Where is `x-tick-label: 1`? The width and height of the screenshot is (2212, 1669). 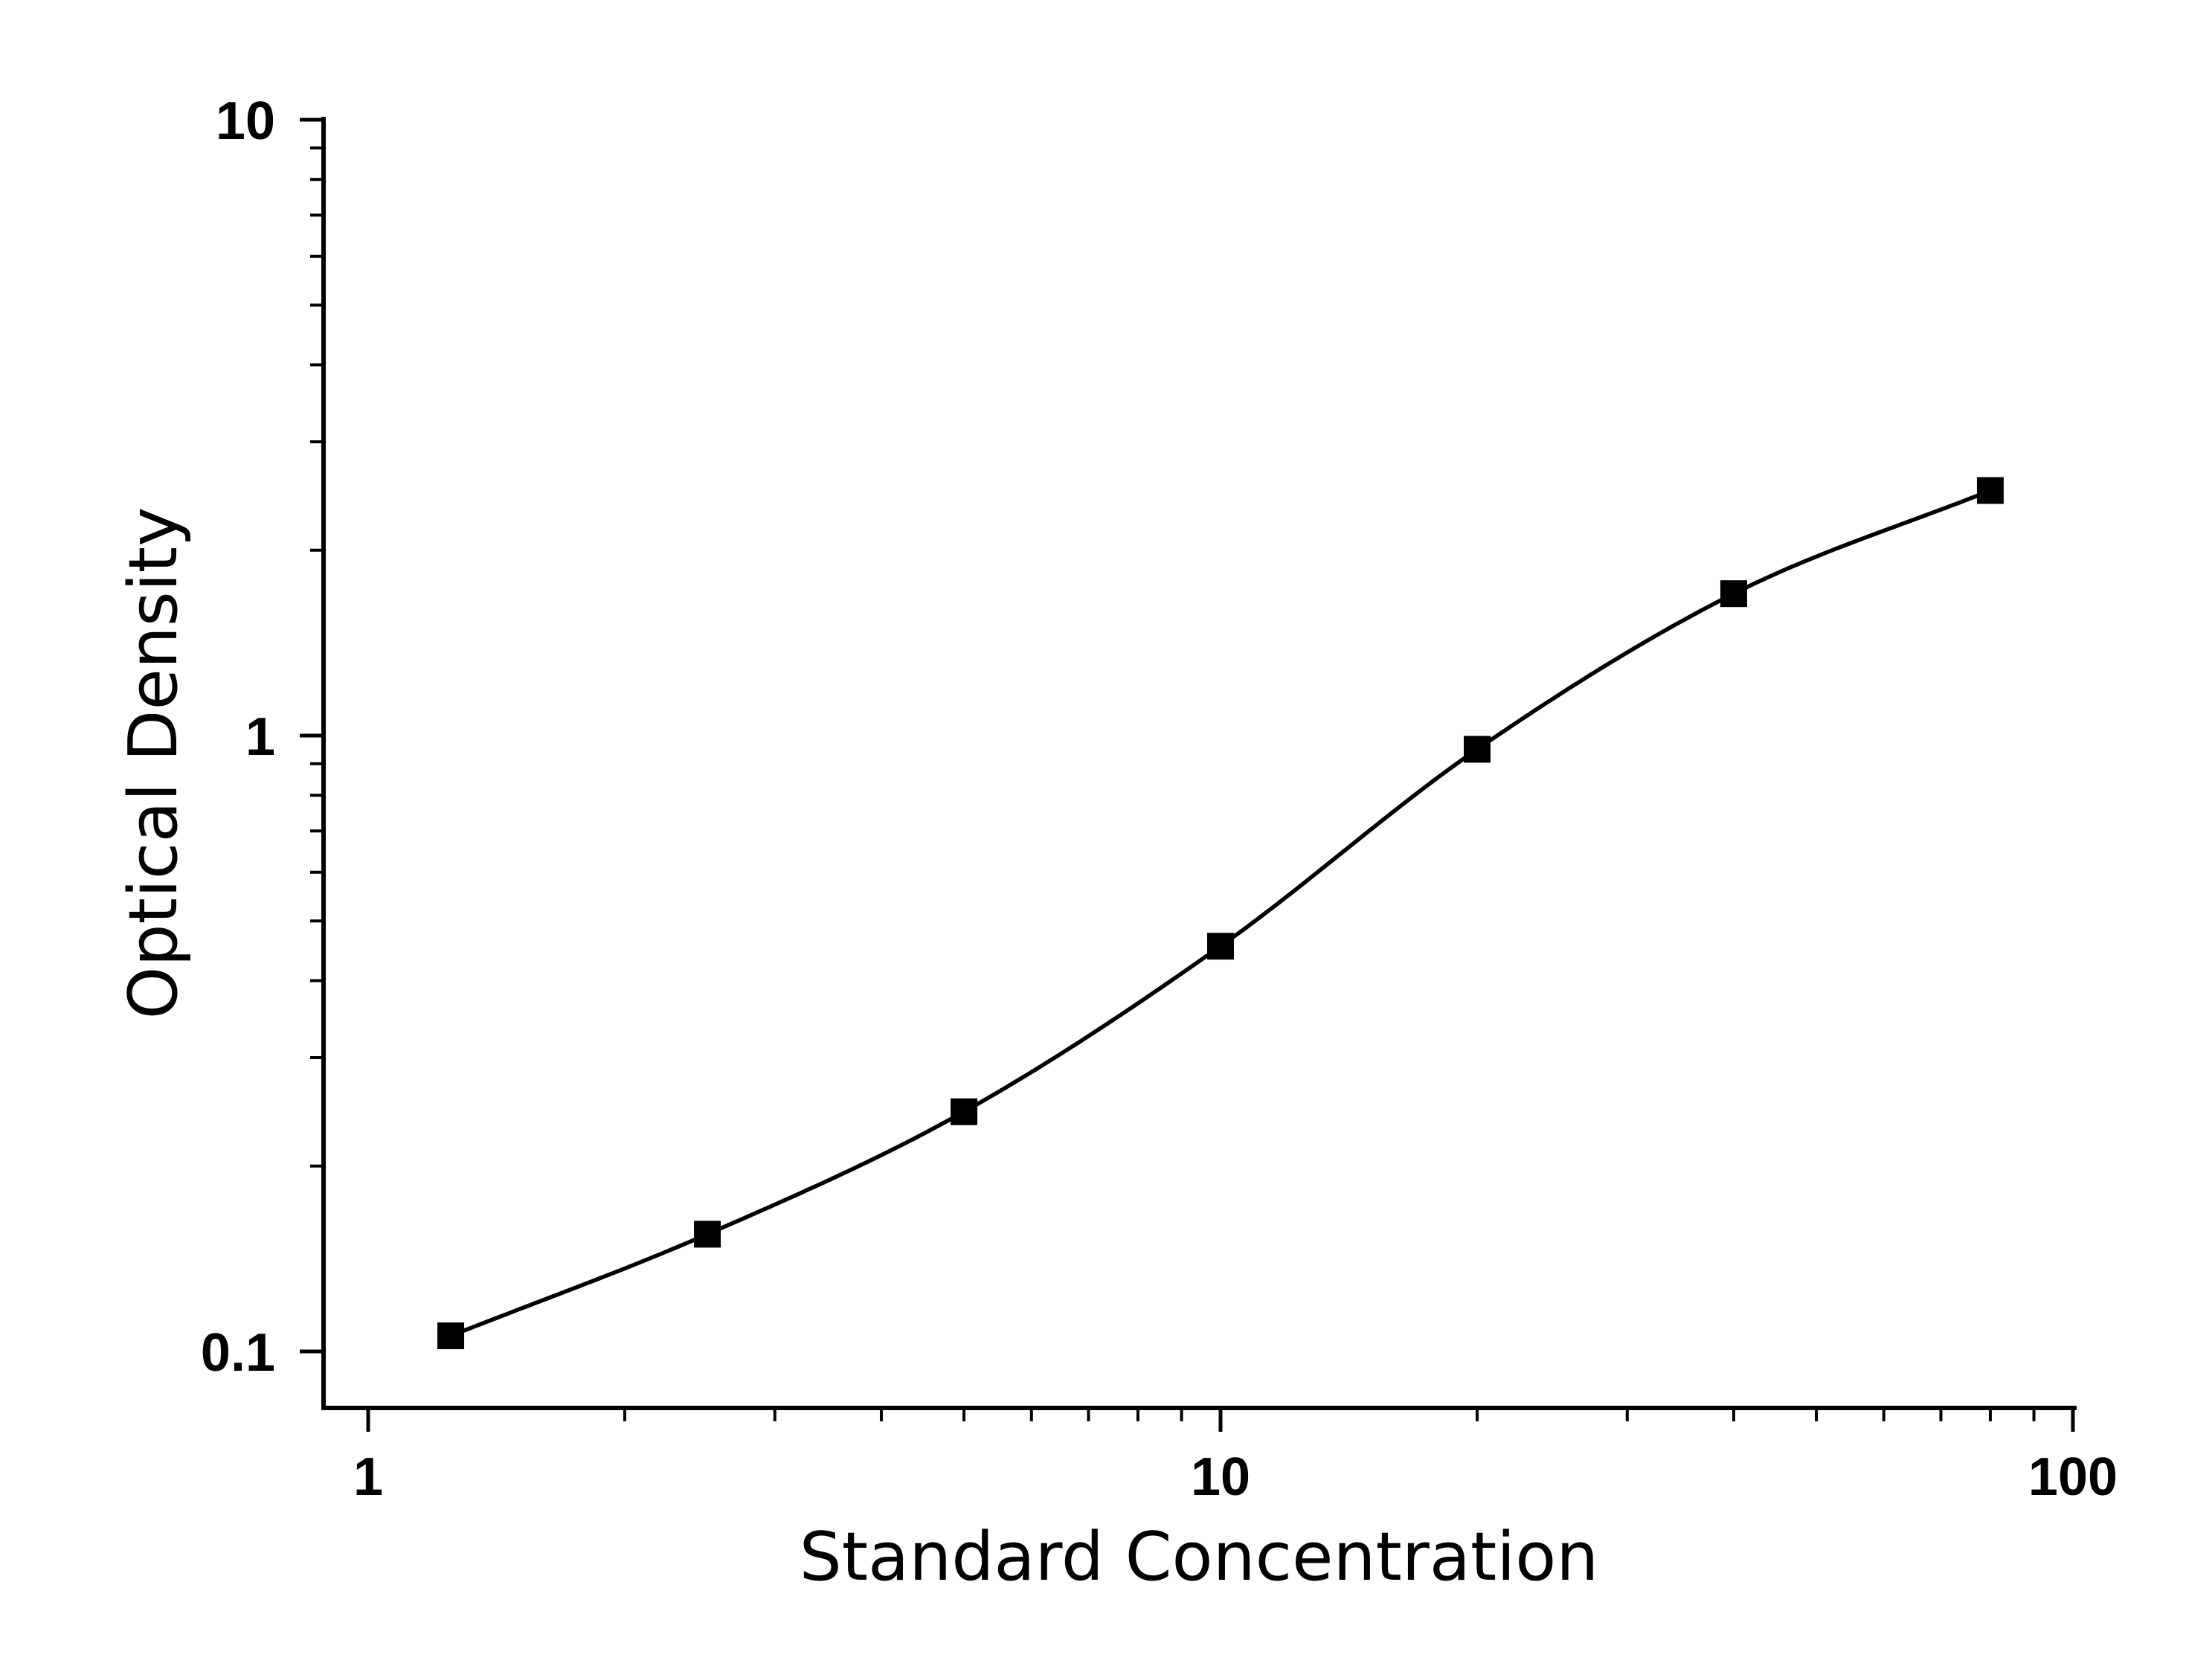 x-tick-label: 1 is located at coordinates (368, 1477).